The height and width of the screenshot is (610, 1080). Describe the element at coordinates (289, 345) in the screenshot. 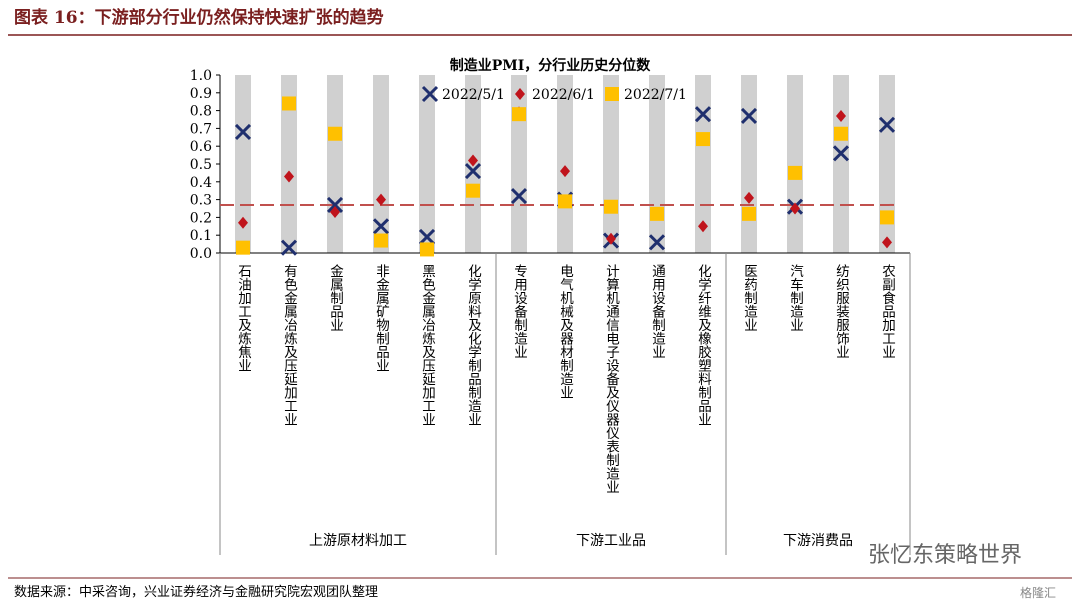

I see `x-tick-label: 有色金属冶炼及压延加工业` at that location.